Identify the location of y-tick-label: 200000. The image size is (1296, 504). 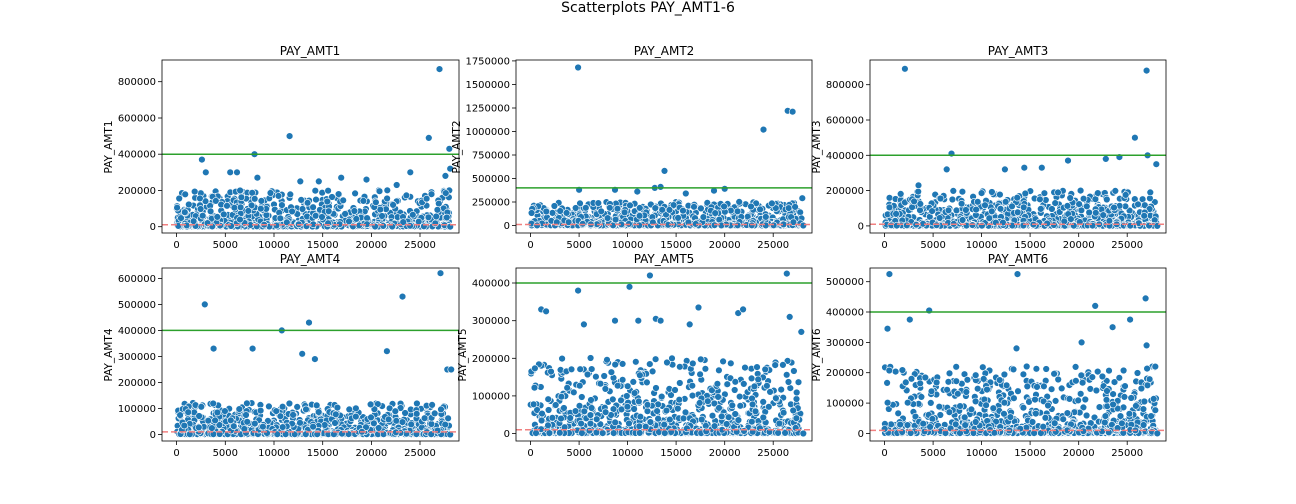
(137, 191).